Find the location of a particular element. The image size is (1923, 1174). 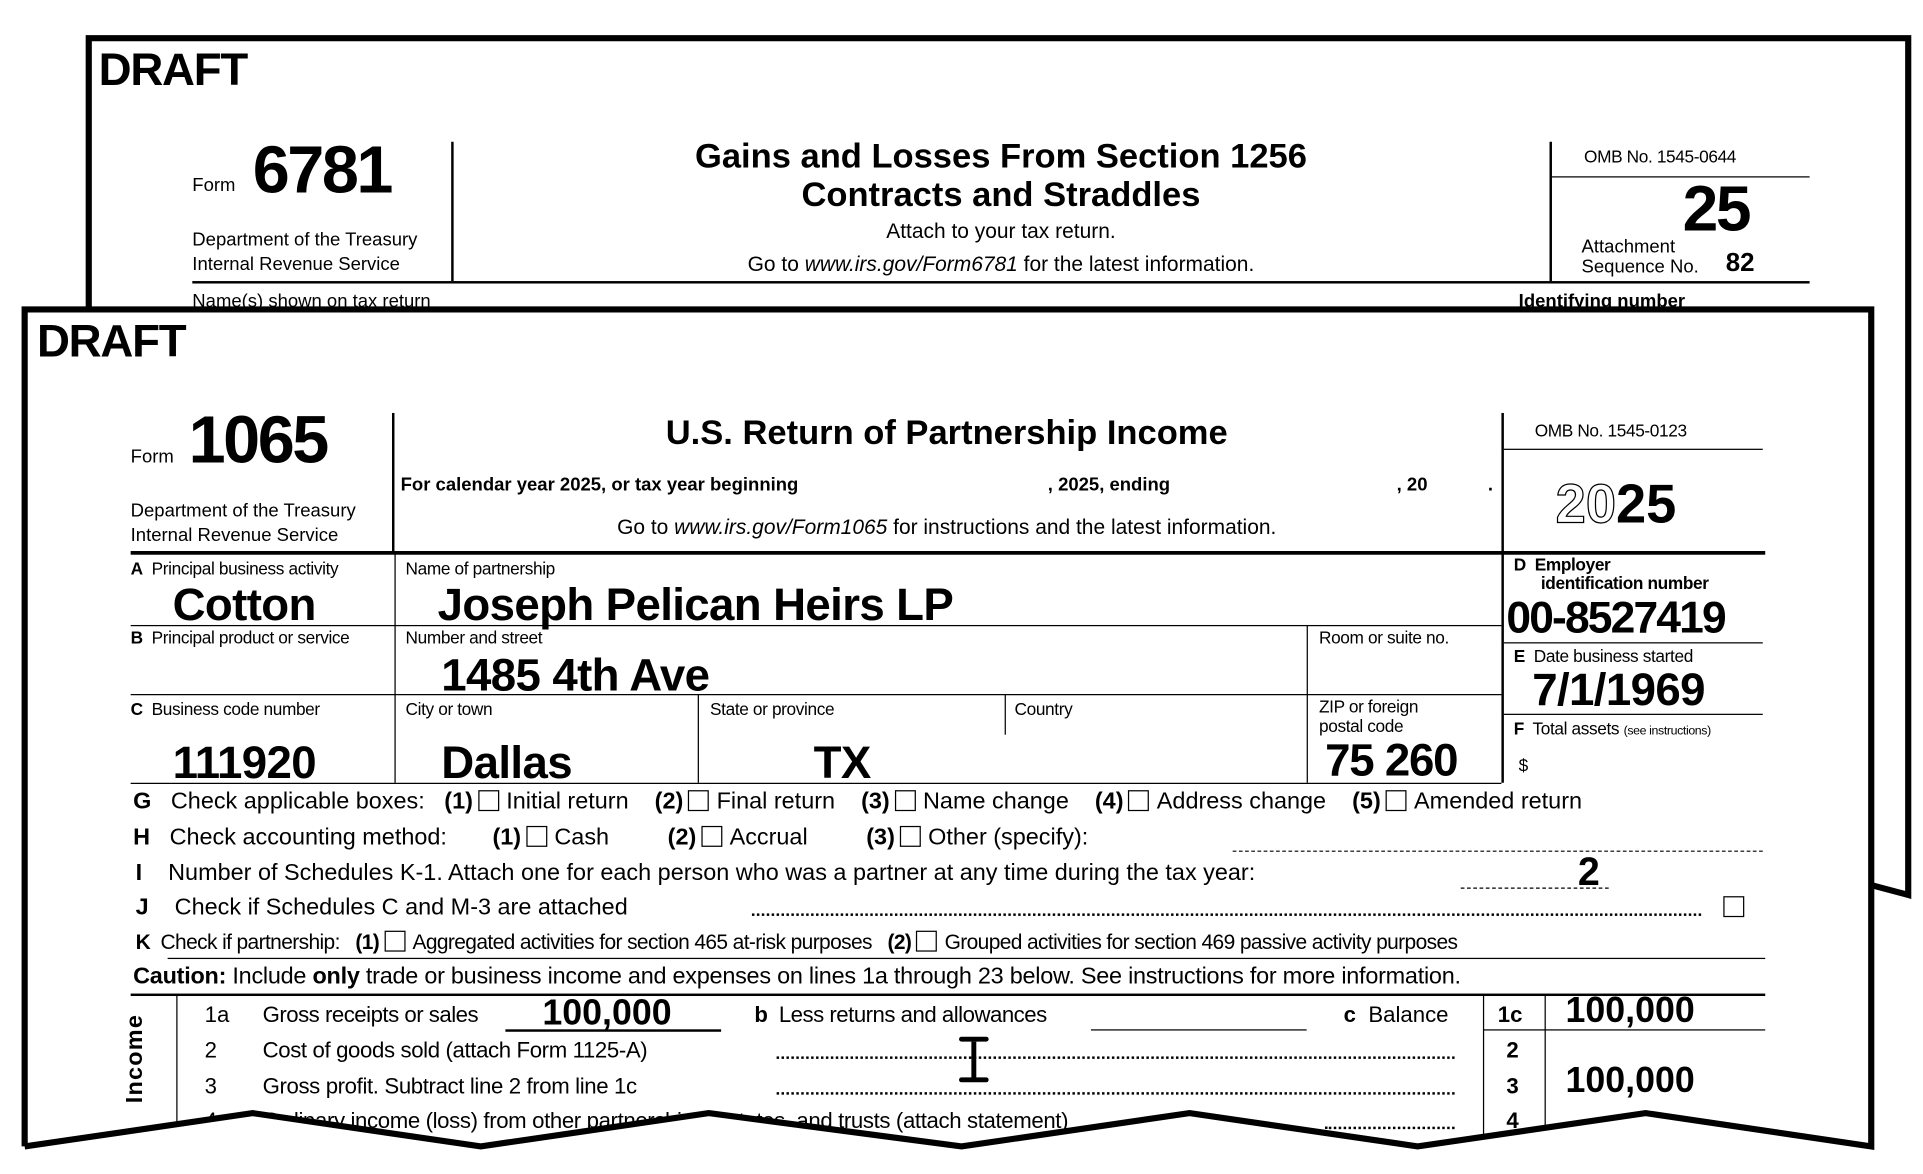

tax-year-bold: 25 is located at coordinates (1646, 504).